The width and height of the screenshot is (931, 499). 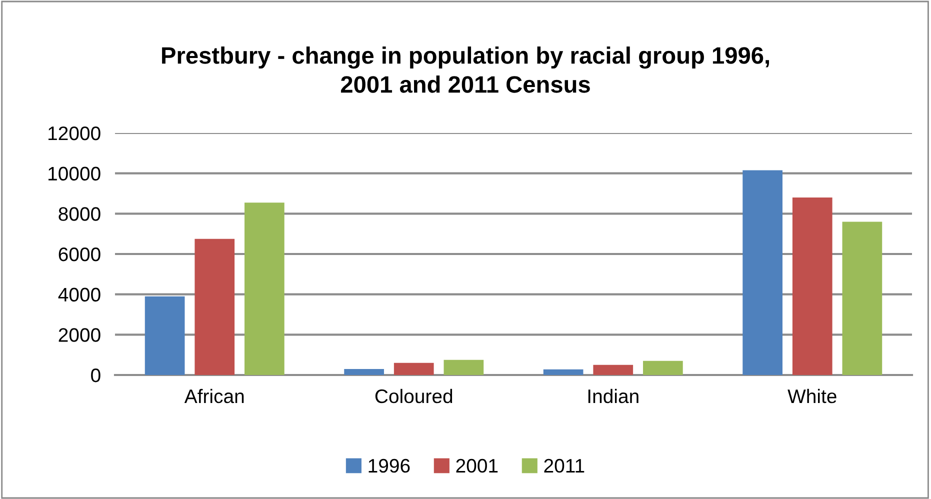 I want to click on legend-label: 2001, so click(x=477, y=465).